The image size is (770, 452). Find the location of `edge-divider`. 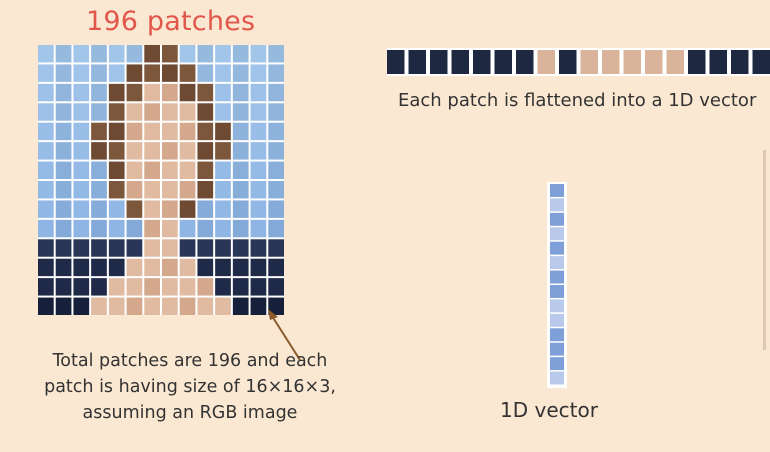

edge-divider is located at coordinates (764, 250).